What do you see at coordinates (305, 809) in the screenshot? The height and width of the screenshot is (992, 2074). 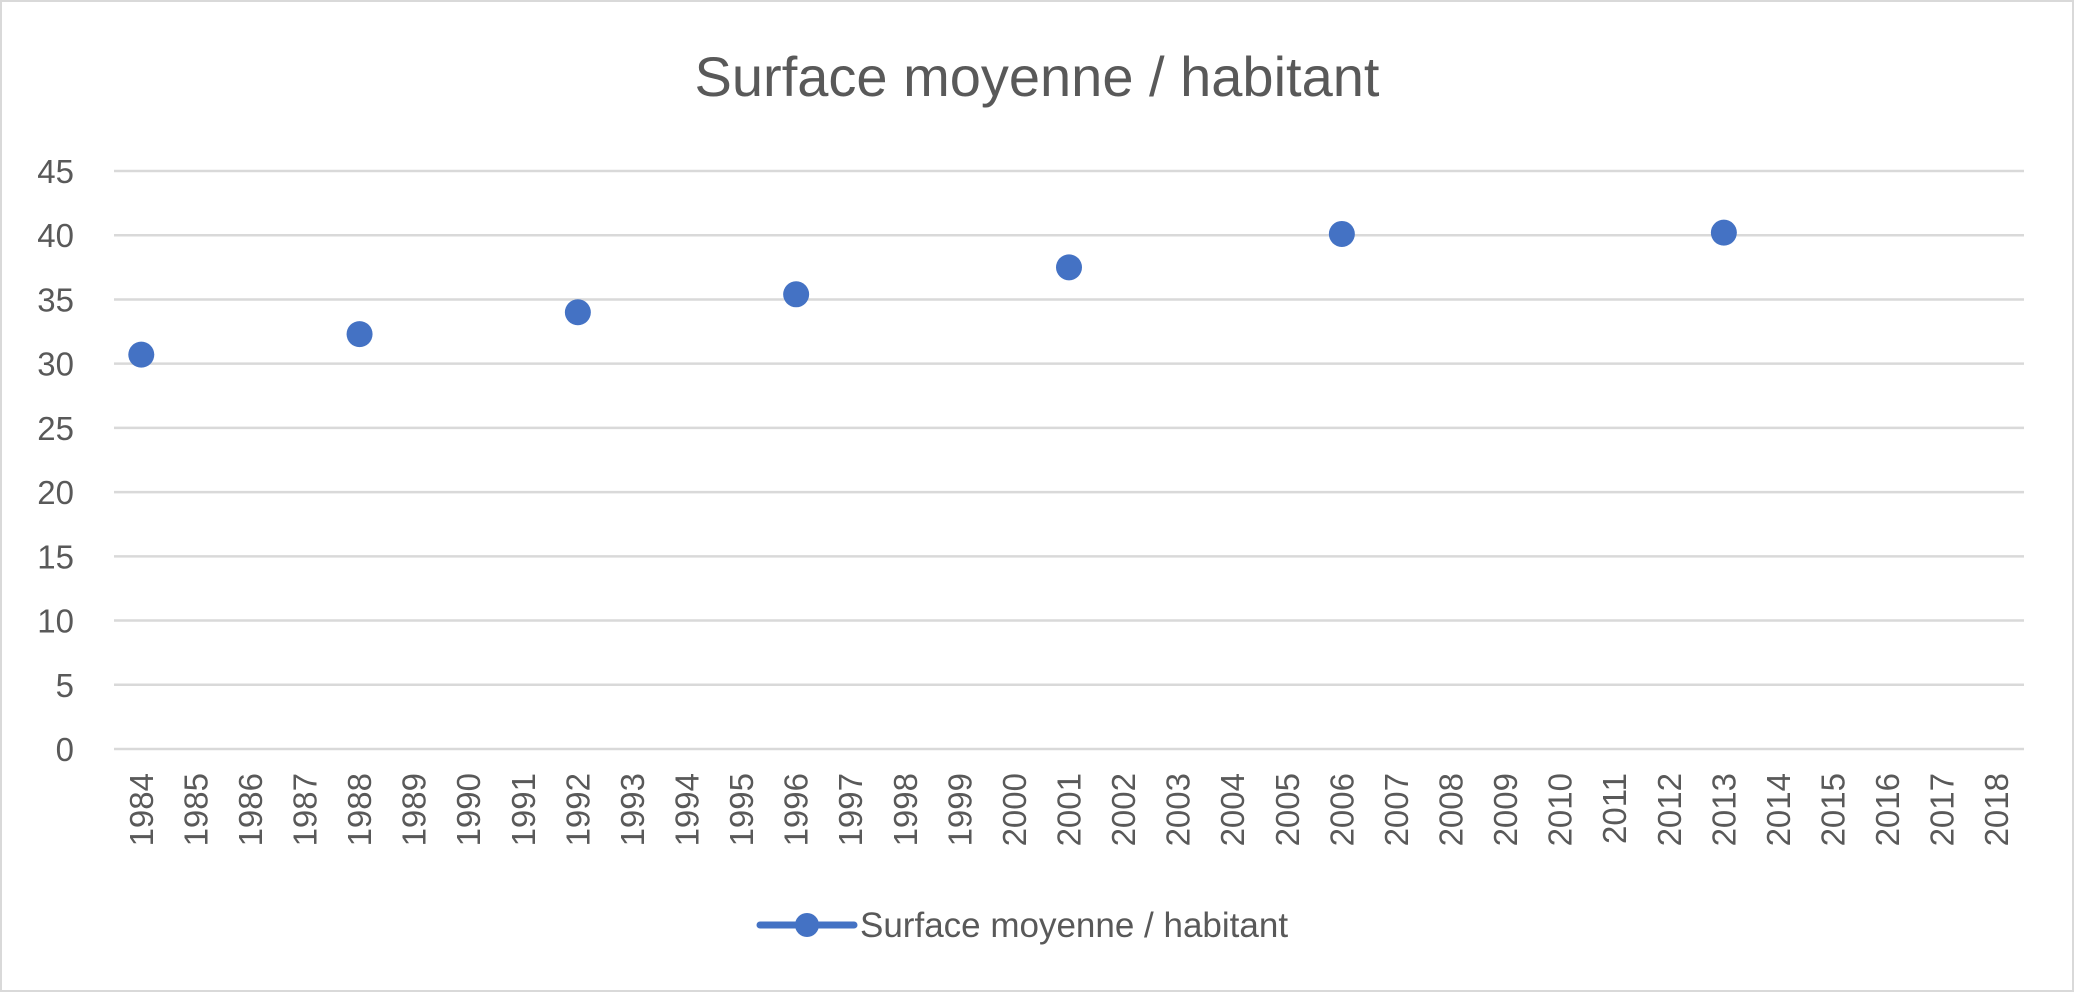 I see `x-tick-label: 1987` at bounding box center [305, 809].